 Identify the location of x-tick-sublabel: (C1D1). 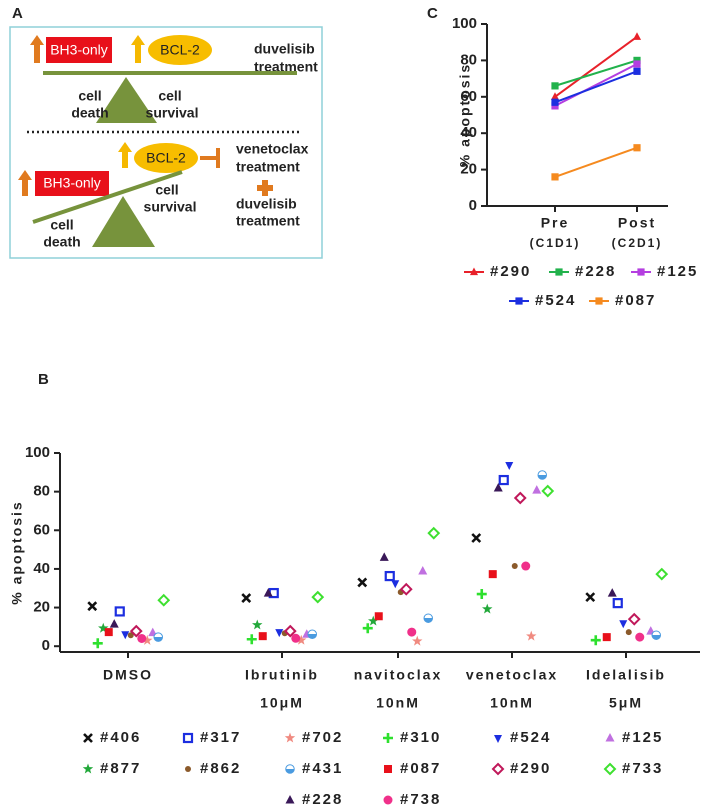
(555, 243).